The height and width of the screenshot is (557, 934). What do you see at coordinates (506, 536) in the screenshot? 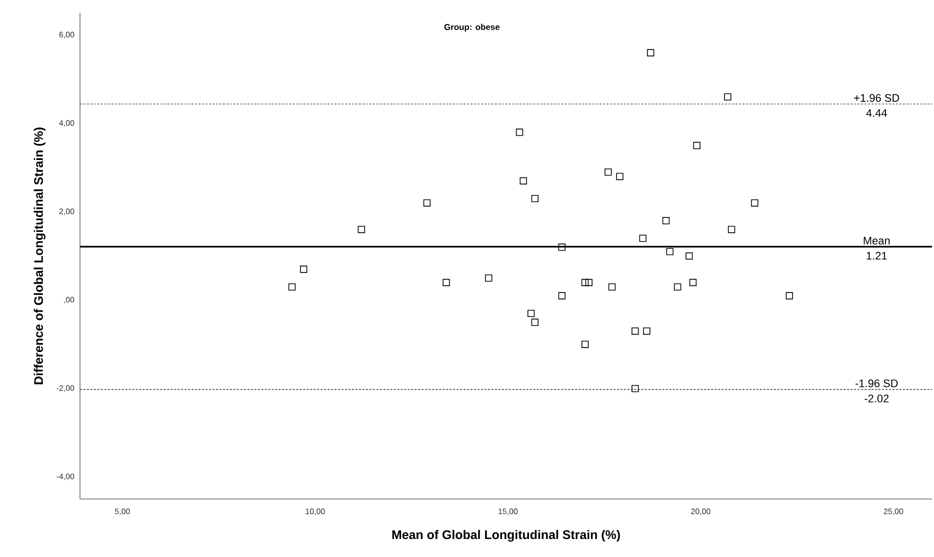
I see `x-axis-title: Mean of Global Longitudinal Strain (%)` at bounding box center [506, 536].